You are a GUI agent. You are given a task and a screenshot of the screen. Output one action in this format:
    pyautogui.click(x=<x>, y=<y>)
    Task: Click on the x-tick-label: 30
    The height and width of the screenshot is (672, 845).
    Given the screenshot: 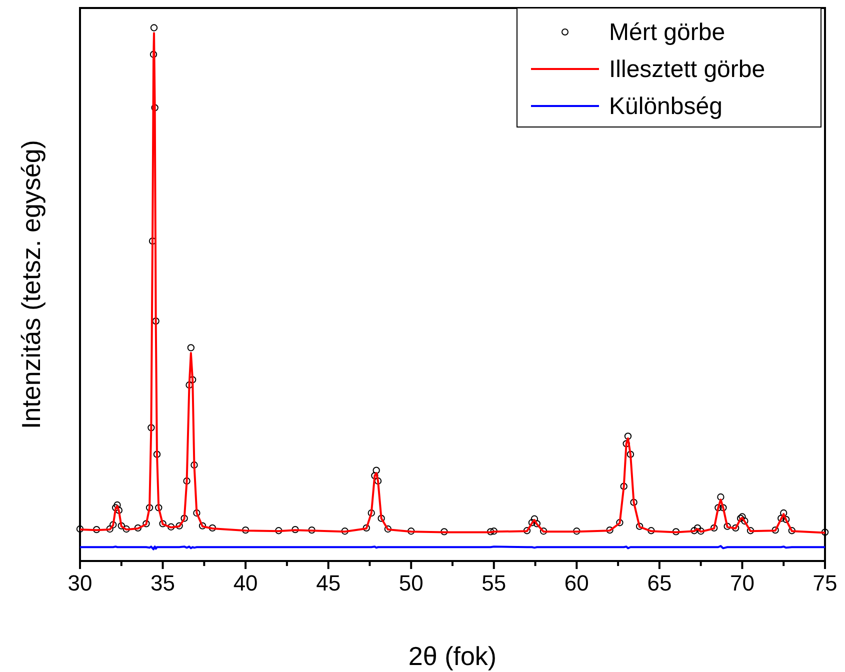 What is the action you would take?
    pyautogui.click(x=80, y=583)
    